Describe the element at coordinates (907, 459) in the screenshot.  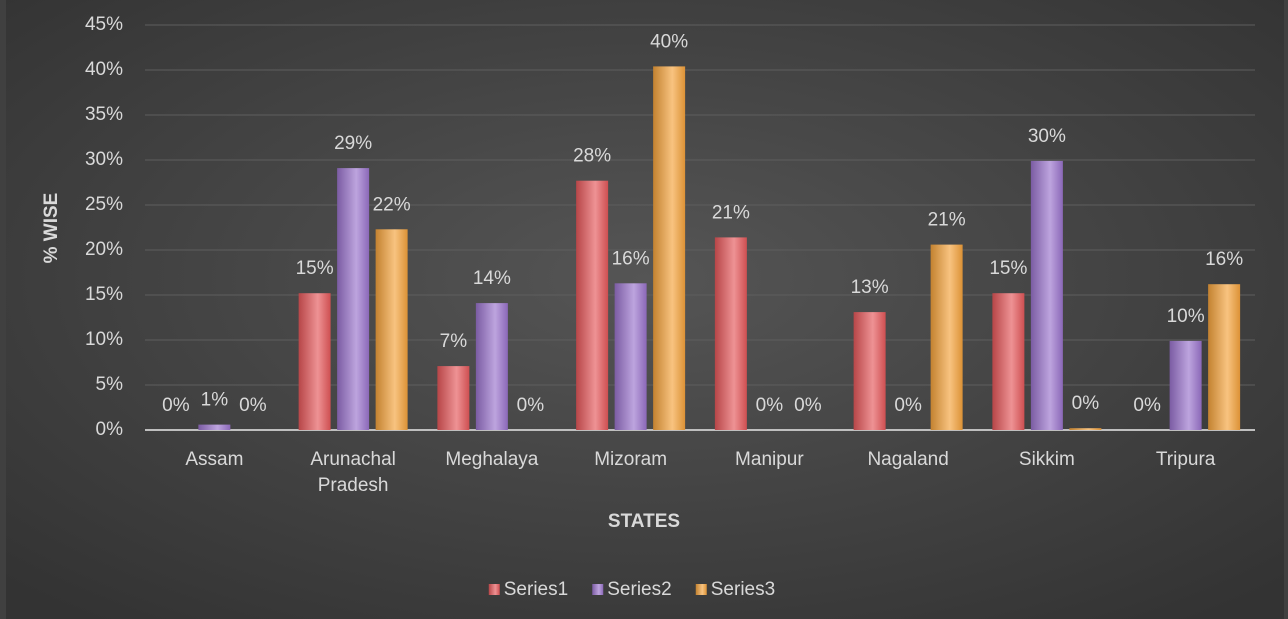
I see `x-tick-label: Nagaland` at that location.